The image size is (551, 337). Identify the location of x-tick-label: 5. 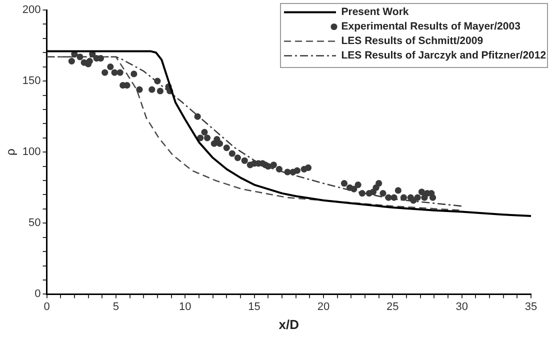
(115, 306).